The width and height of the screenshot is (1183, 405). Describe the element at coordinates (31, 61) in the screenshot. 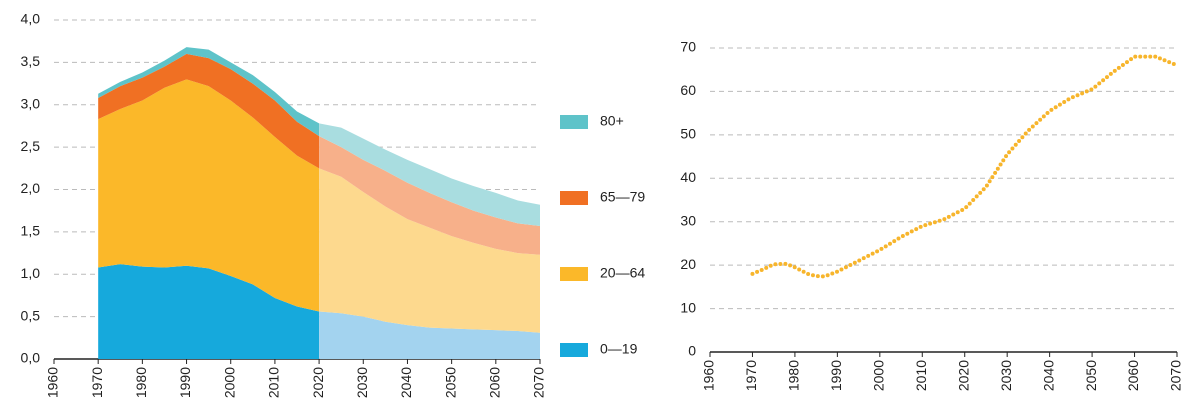

I see `y-tick-label: 3,5` at that location.